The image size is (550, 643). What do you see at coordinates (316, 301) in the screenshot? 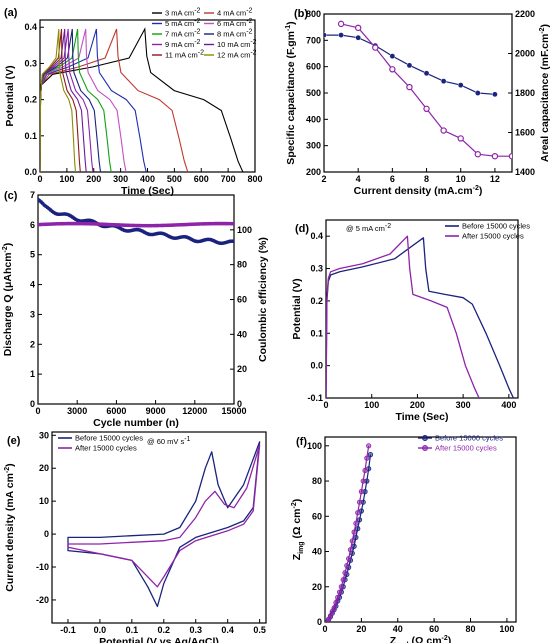
I see `y-tick-label: 0.2` at bounding box center [316, 301].